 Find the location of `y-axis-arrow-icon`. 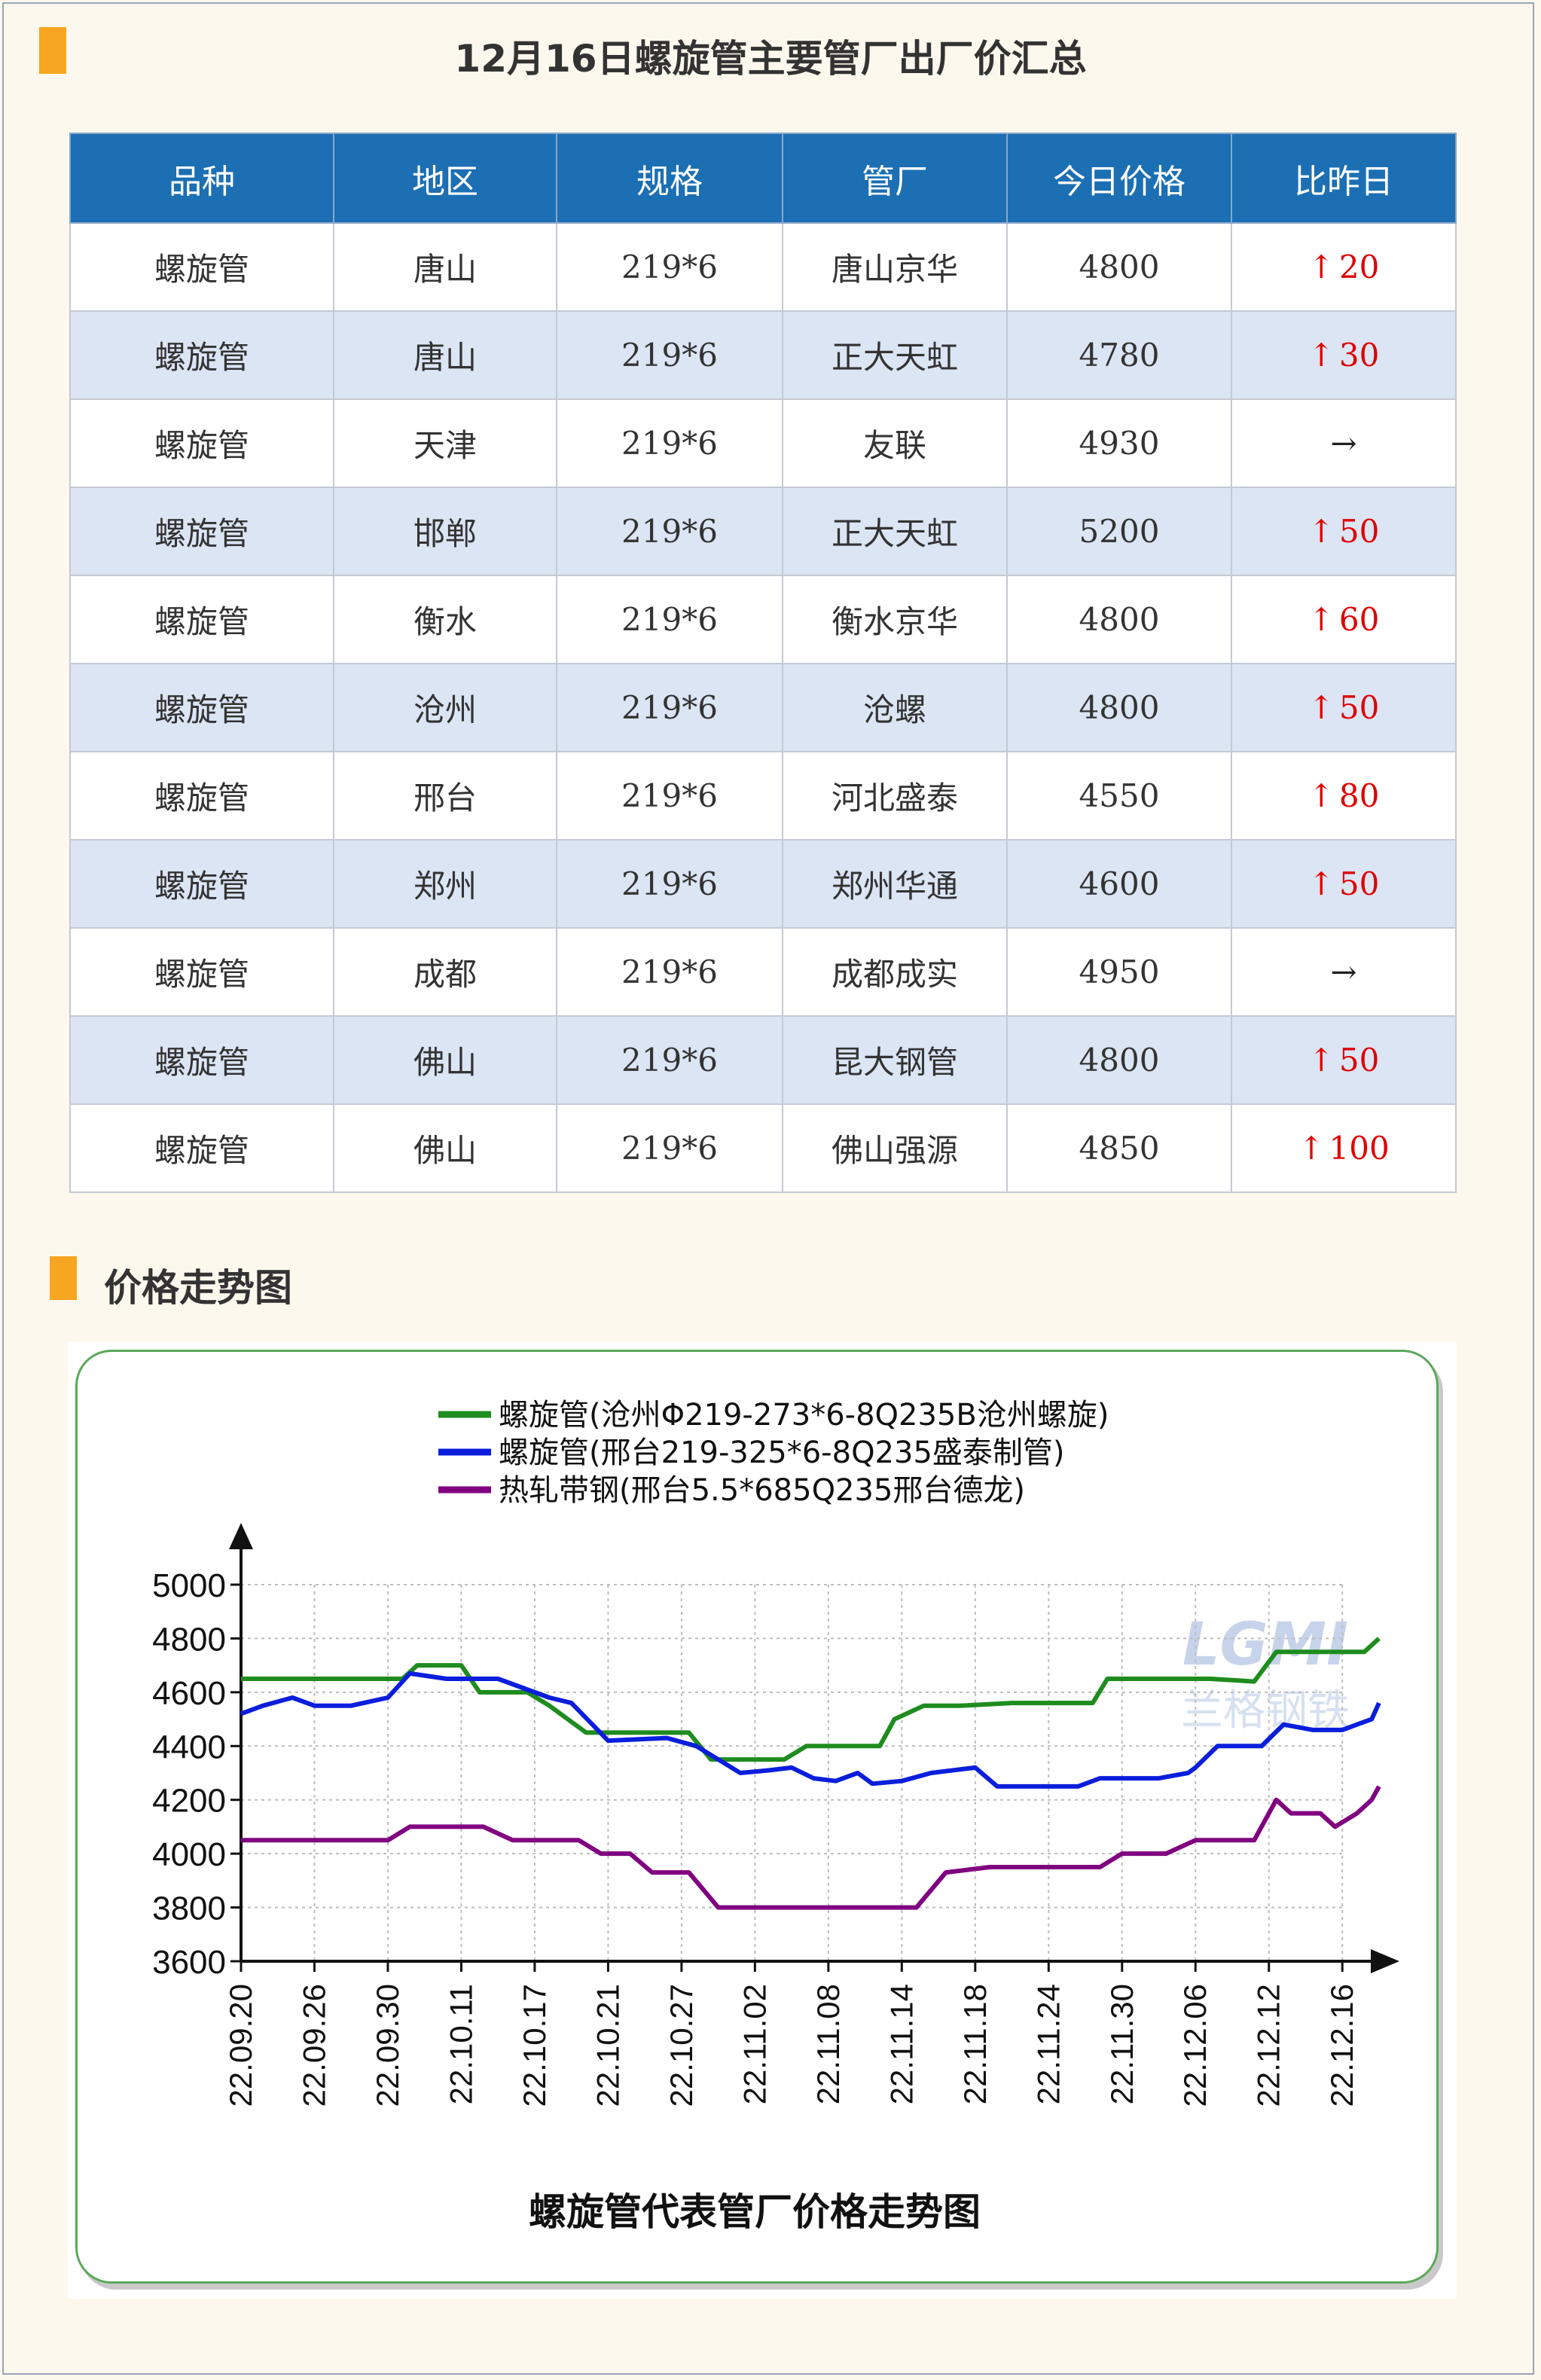

y-axis-arrow-icon is located at coordinates (241, 1536).